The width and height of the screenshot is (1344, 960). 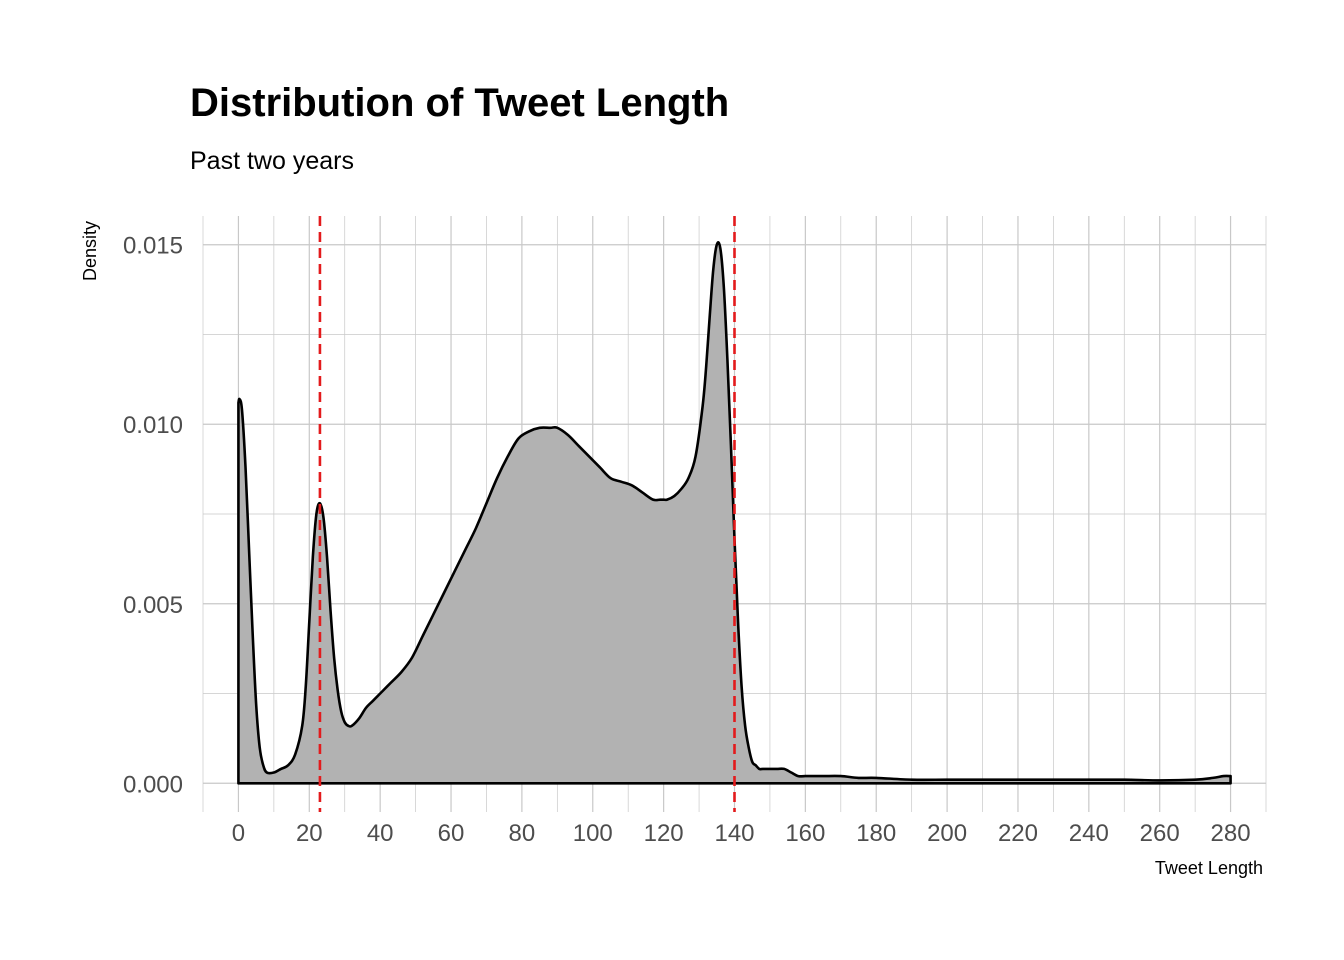 What do you see at coordinates (1018, 833) in the screenshot?
I see `x-tick-label: 220` at bounding box center [1018, 833].